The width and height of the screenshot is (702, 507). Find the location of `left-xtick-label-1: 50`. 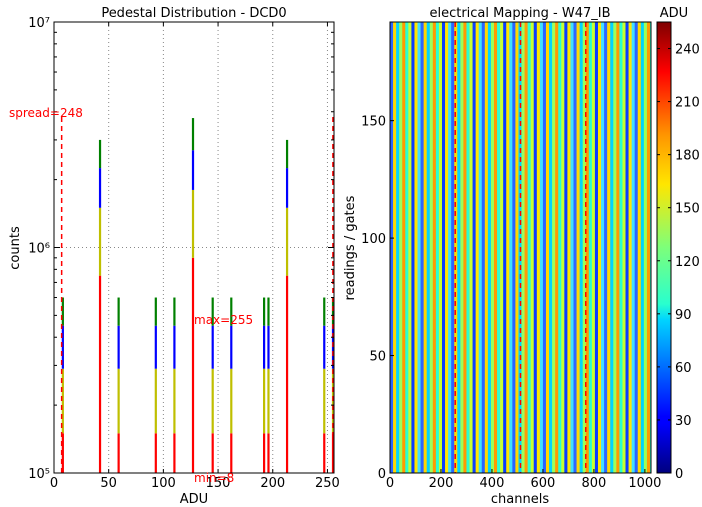

left-xtick-label-1: 50 is located at coordinates (108, 483).